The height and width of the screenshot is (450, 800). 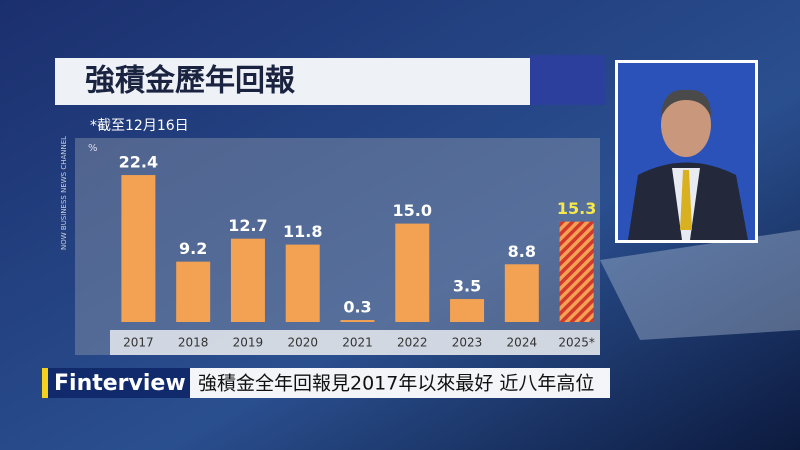 What do you see at coordinates (522, 251) in the screenshot?
I see `value-label: 8.8` at bounding box center [522, 251].